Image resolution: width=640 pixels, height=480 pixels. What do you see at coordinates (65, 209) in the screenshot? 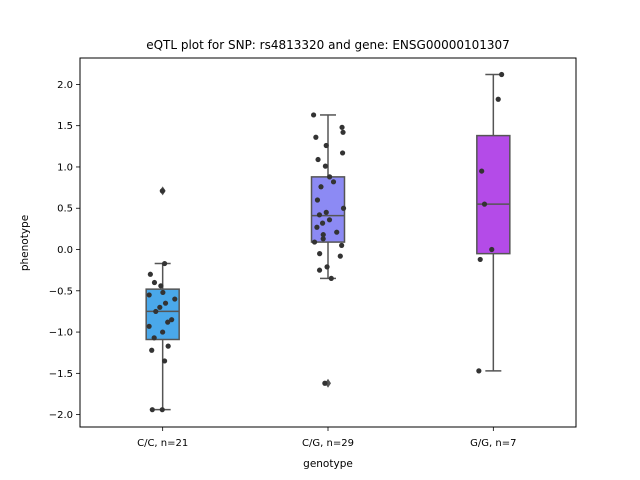
I see `y-tick-label: 0.5` at bounding box center [65, 209].